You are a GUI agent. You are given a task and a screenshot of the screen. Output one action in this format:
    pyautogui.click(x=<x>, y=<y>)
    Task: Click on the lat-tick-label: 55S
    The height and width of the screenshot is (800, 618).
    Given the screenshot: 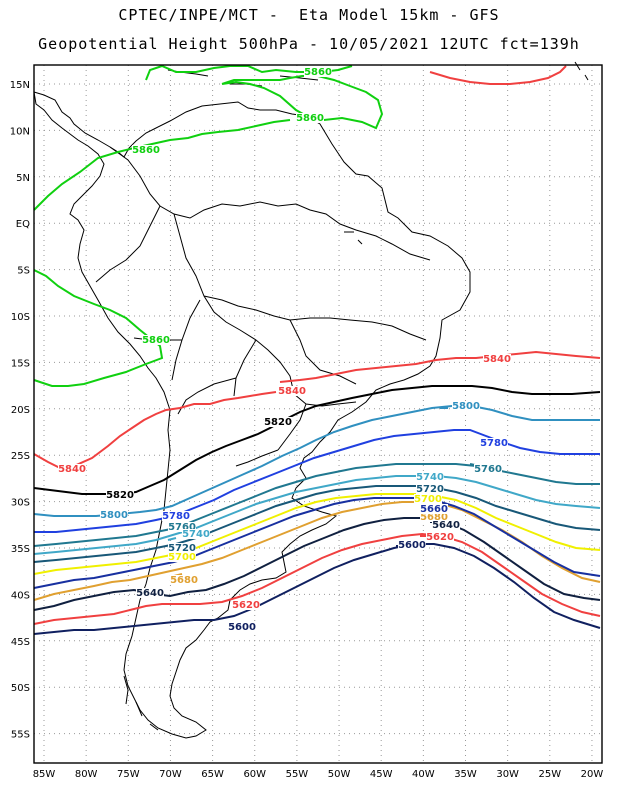 What is the action you would take?
    pyautogui.click(x=20, y=735)
    